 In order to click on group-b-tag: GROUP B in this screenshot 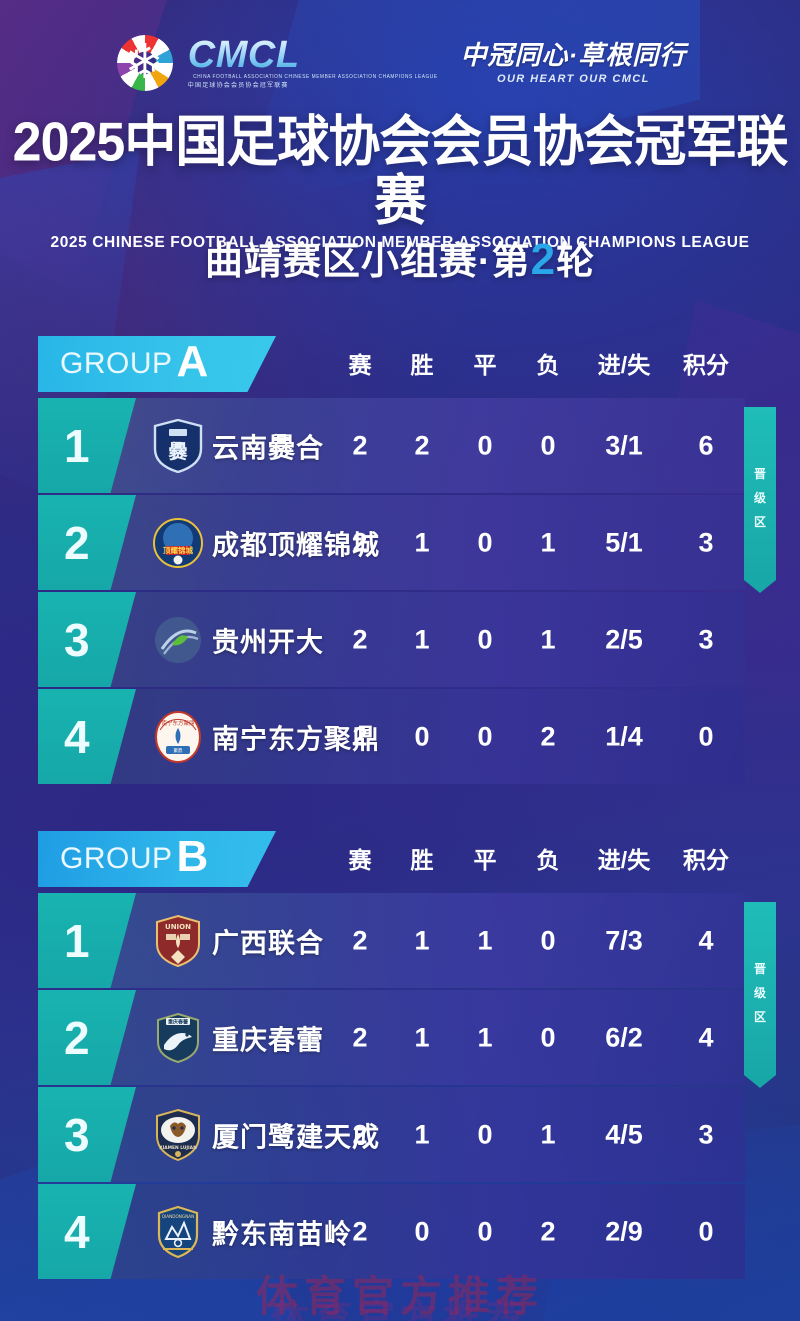, I will do `click(157, 859)`.